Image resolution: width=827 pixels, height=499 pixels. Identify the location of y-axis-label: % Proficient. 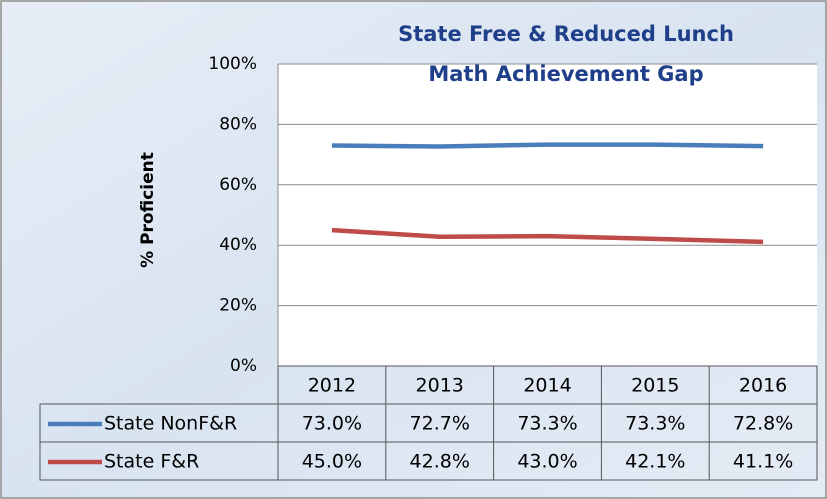
(148, 210).